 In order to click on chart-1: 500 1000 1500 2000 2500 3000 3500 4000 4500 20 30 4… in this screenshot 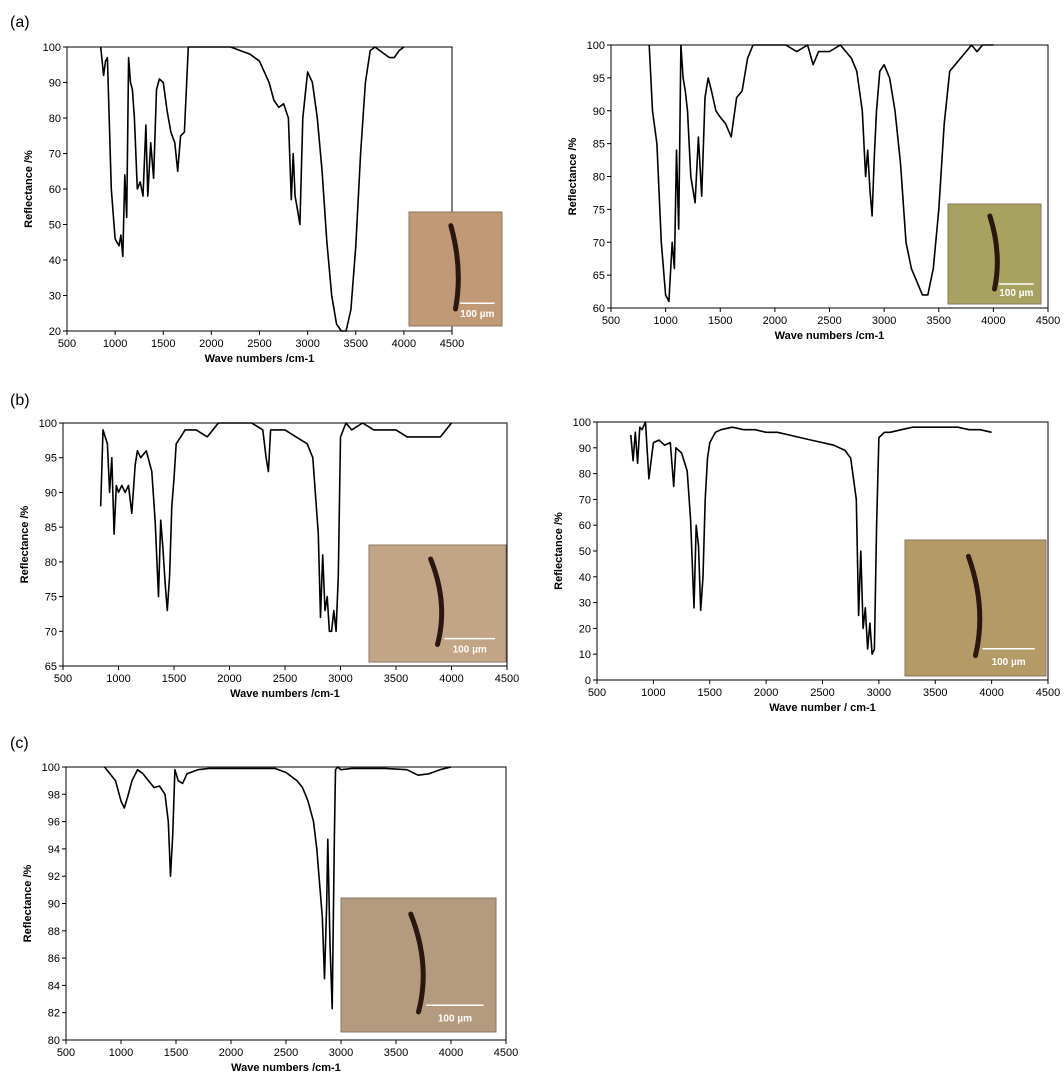, I will do `click(263, 203)`.